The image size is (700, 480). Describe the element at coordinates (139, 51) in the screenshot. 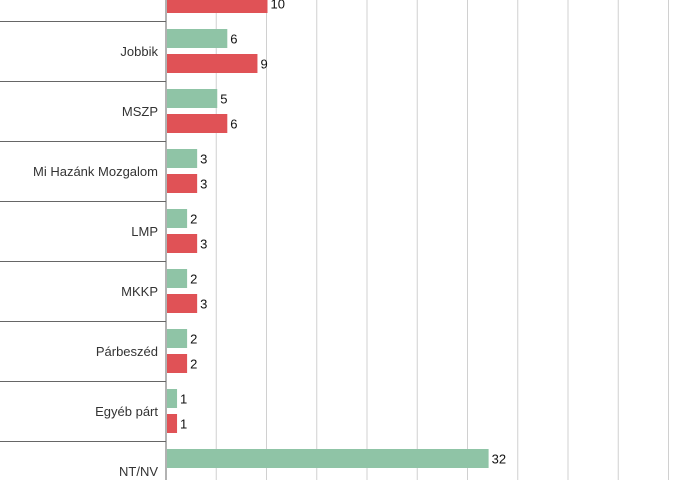

I see `category-label: Jobbik` at that location.